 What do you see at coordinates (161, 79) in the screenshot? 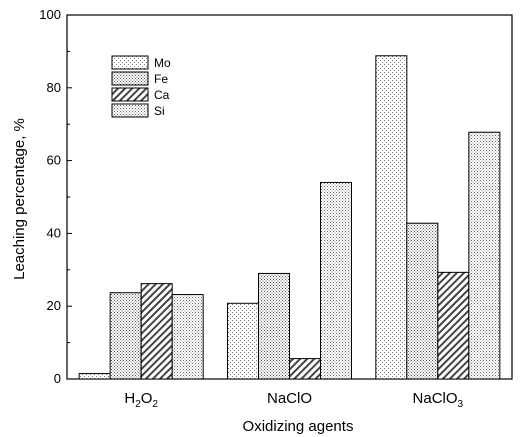
I see `legend-label-fe: Fe` at bounding box center [161, 79].